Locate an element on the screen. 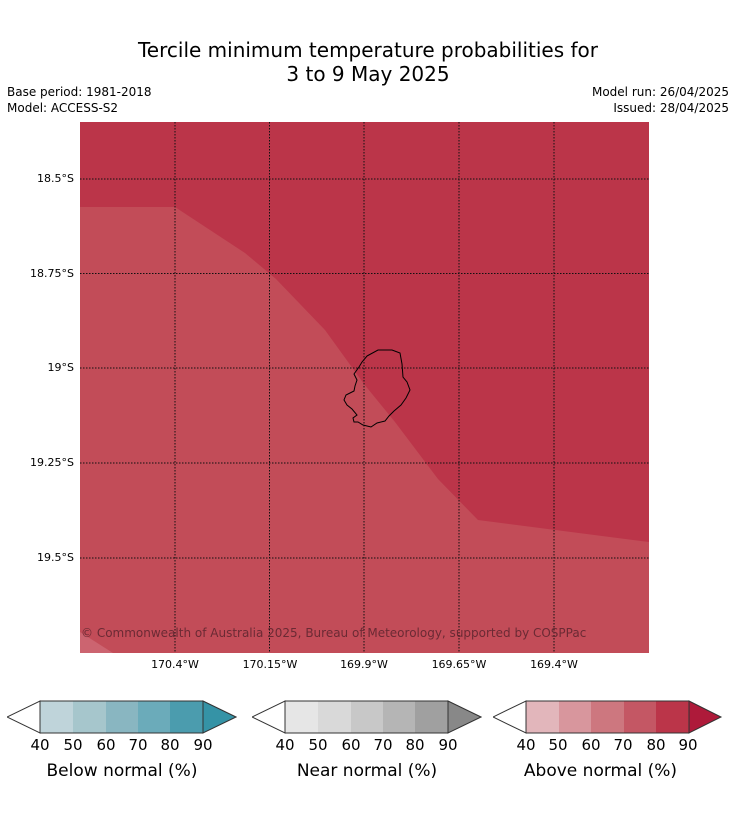  colorbar-near-normal-ticks: 40 50 60 70 80 90 is located at coordinates (367, 745).